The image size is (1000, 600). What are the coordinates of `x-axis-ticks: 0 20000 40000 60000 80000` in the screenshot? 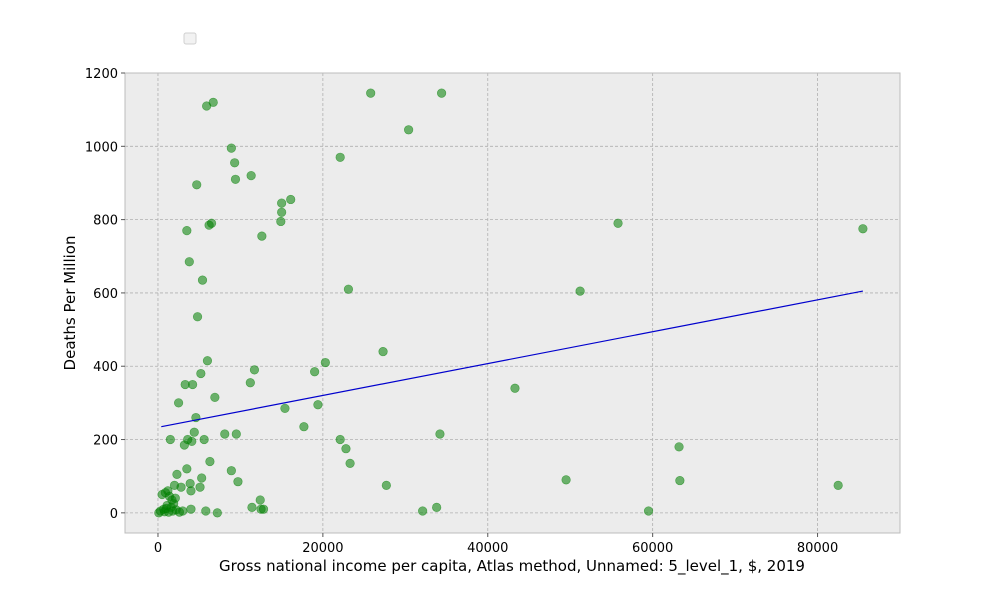 It's located at (496, 544).